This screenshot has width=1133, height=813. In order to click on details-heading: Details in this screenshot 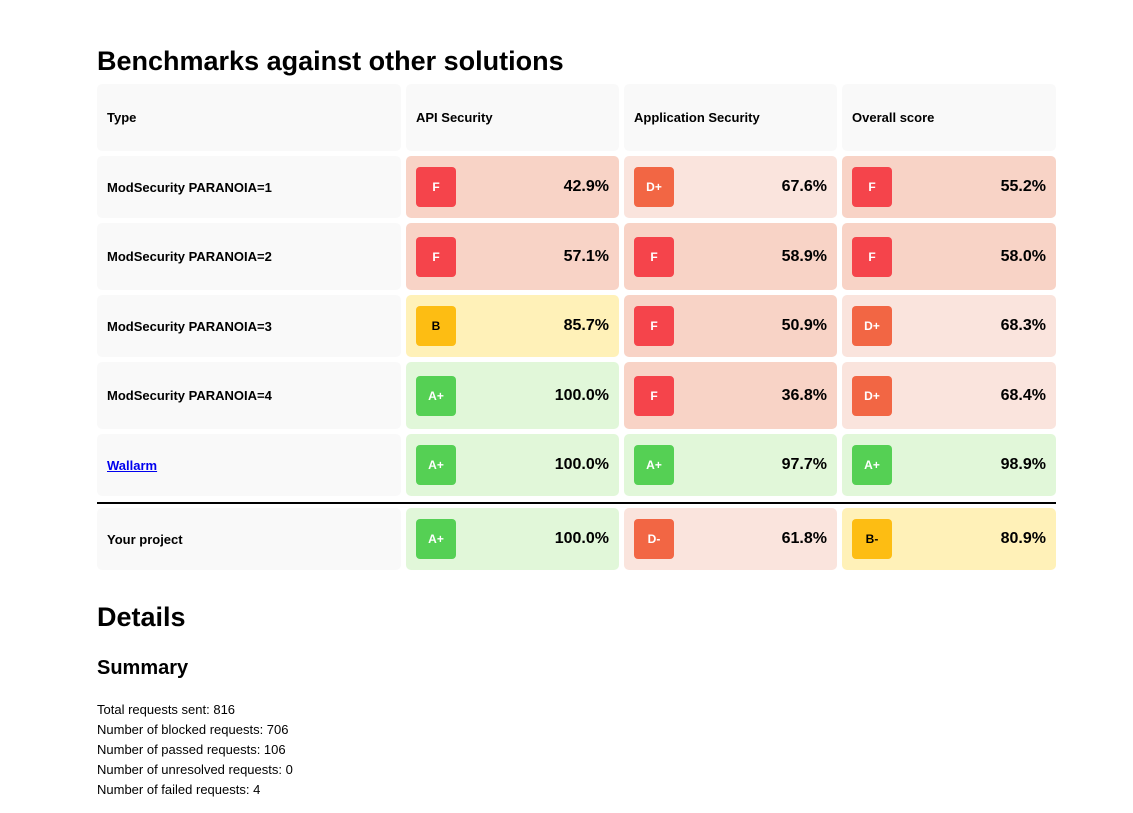, I will do `click(141, 617)`.